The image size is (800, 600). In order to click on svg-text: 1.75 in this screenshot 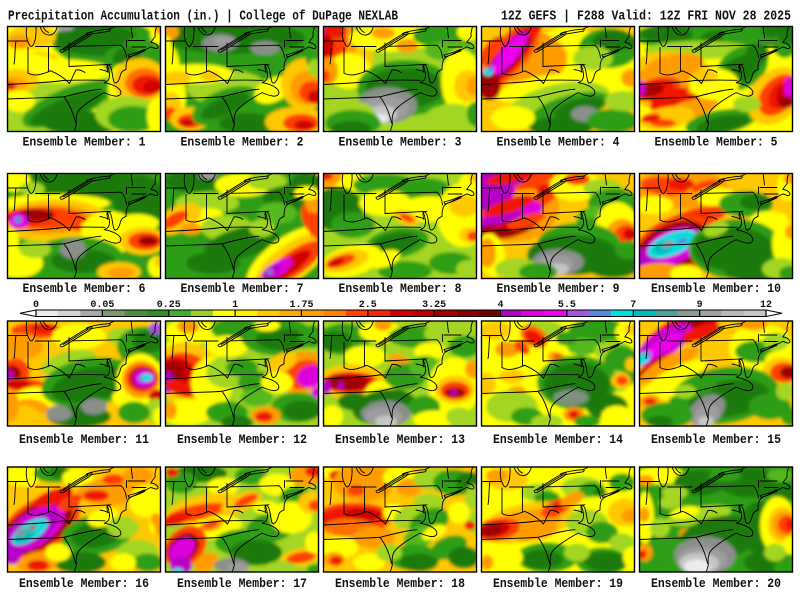, I will do `click(301, 305)`.